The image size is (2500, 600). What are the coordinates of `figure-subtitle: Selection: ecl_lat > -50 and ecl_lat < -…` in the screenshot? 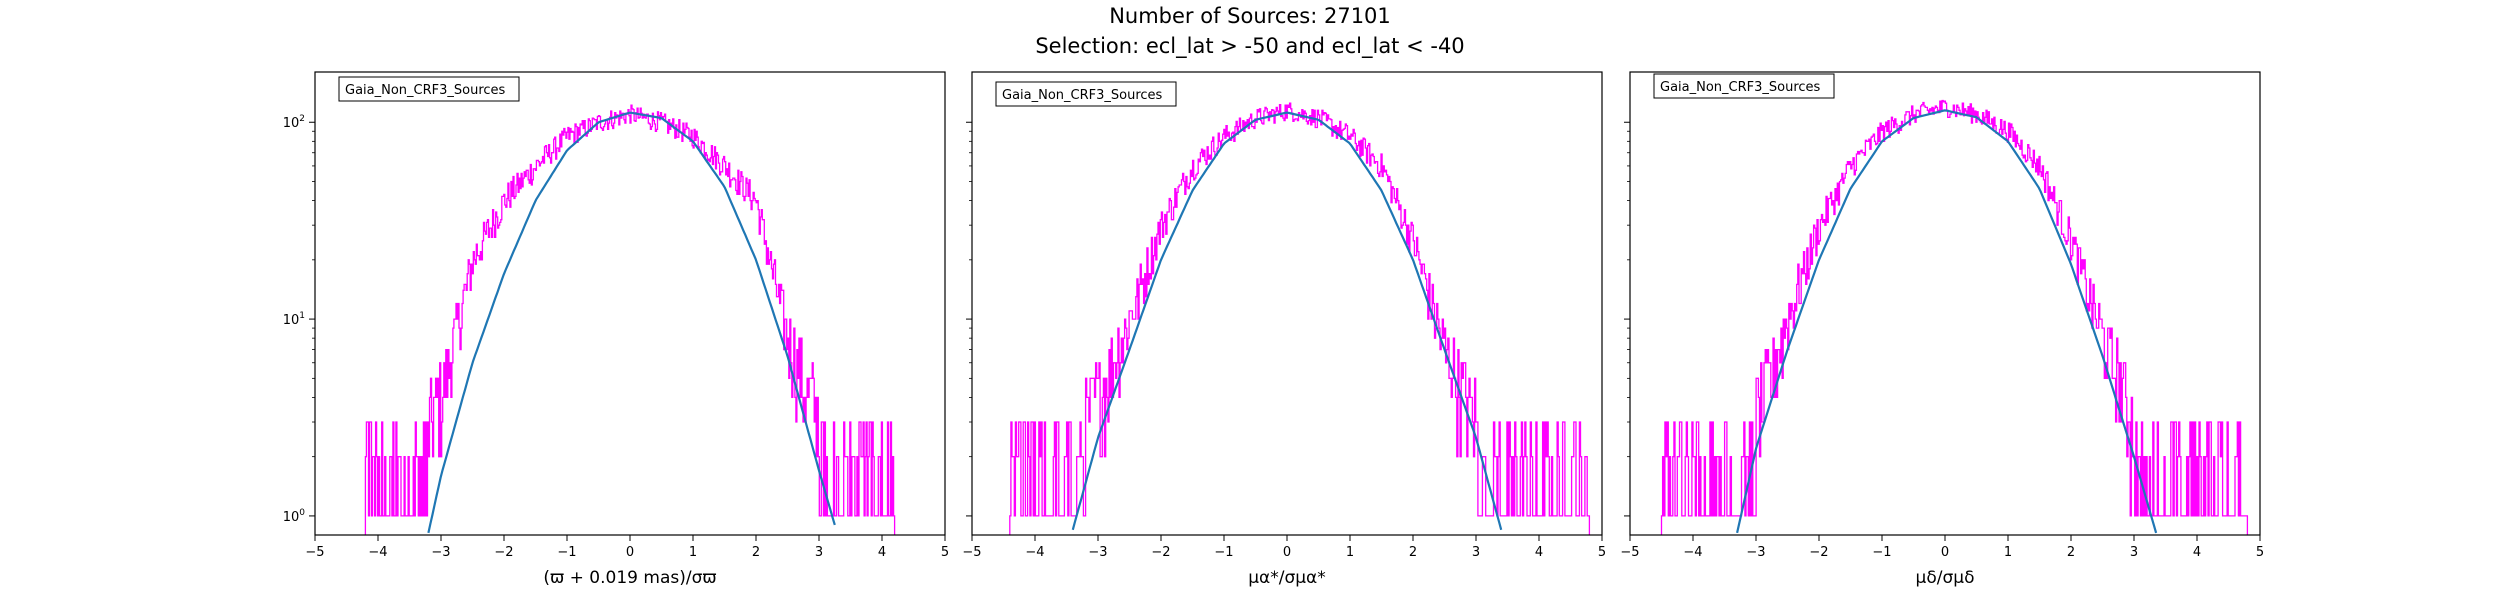 It's located at (1250, 46).